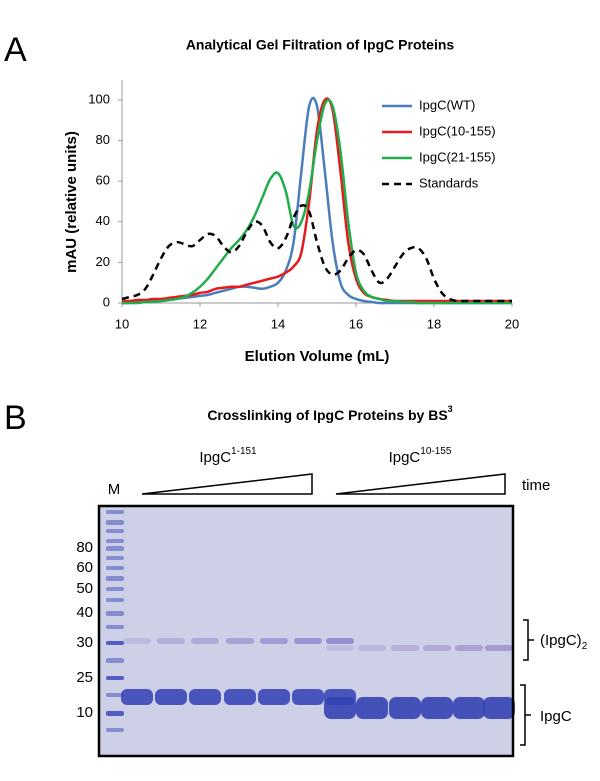 Image resolution: width=600 pixels, height=781 pixels. I want to click on y-tick-label: 40, so click(103, 220).